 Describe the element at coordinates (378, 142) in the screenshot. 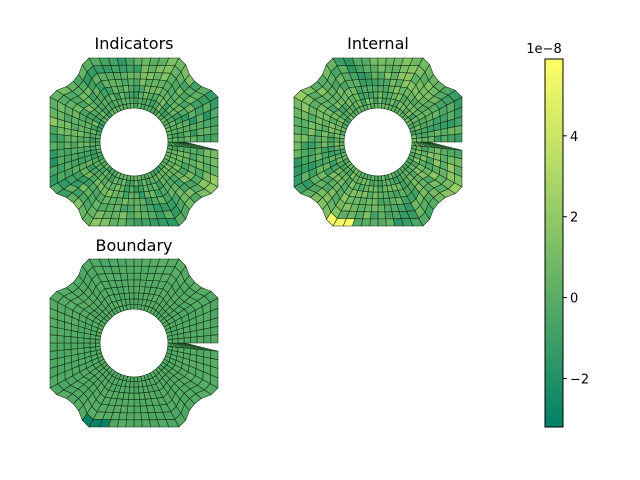

I see `mesh-internal` at that location.